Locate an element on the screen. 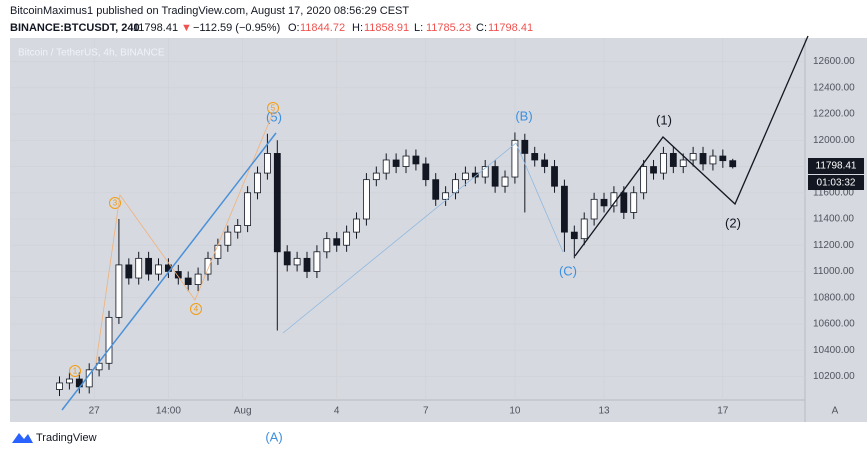 The width and height of the screenshot is (867, 449). price-box-label: 11798.41 is located at coordinates (836, 166).